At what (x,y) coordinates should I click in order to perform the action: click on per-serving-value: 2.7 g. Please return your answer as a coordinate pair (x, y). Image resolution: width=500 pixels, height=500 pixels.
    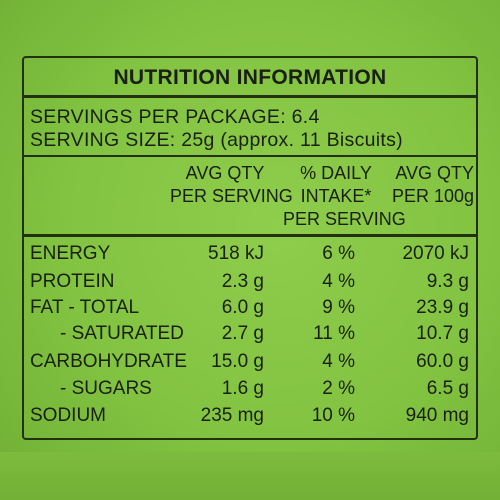
    Looking at the image, I should click on (242, 333).